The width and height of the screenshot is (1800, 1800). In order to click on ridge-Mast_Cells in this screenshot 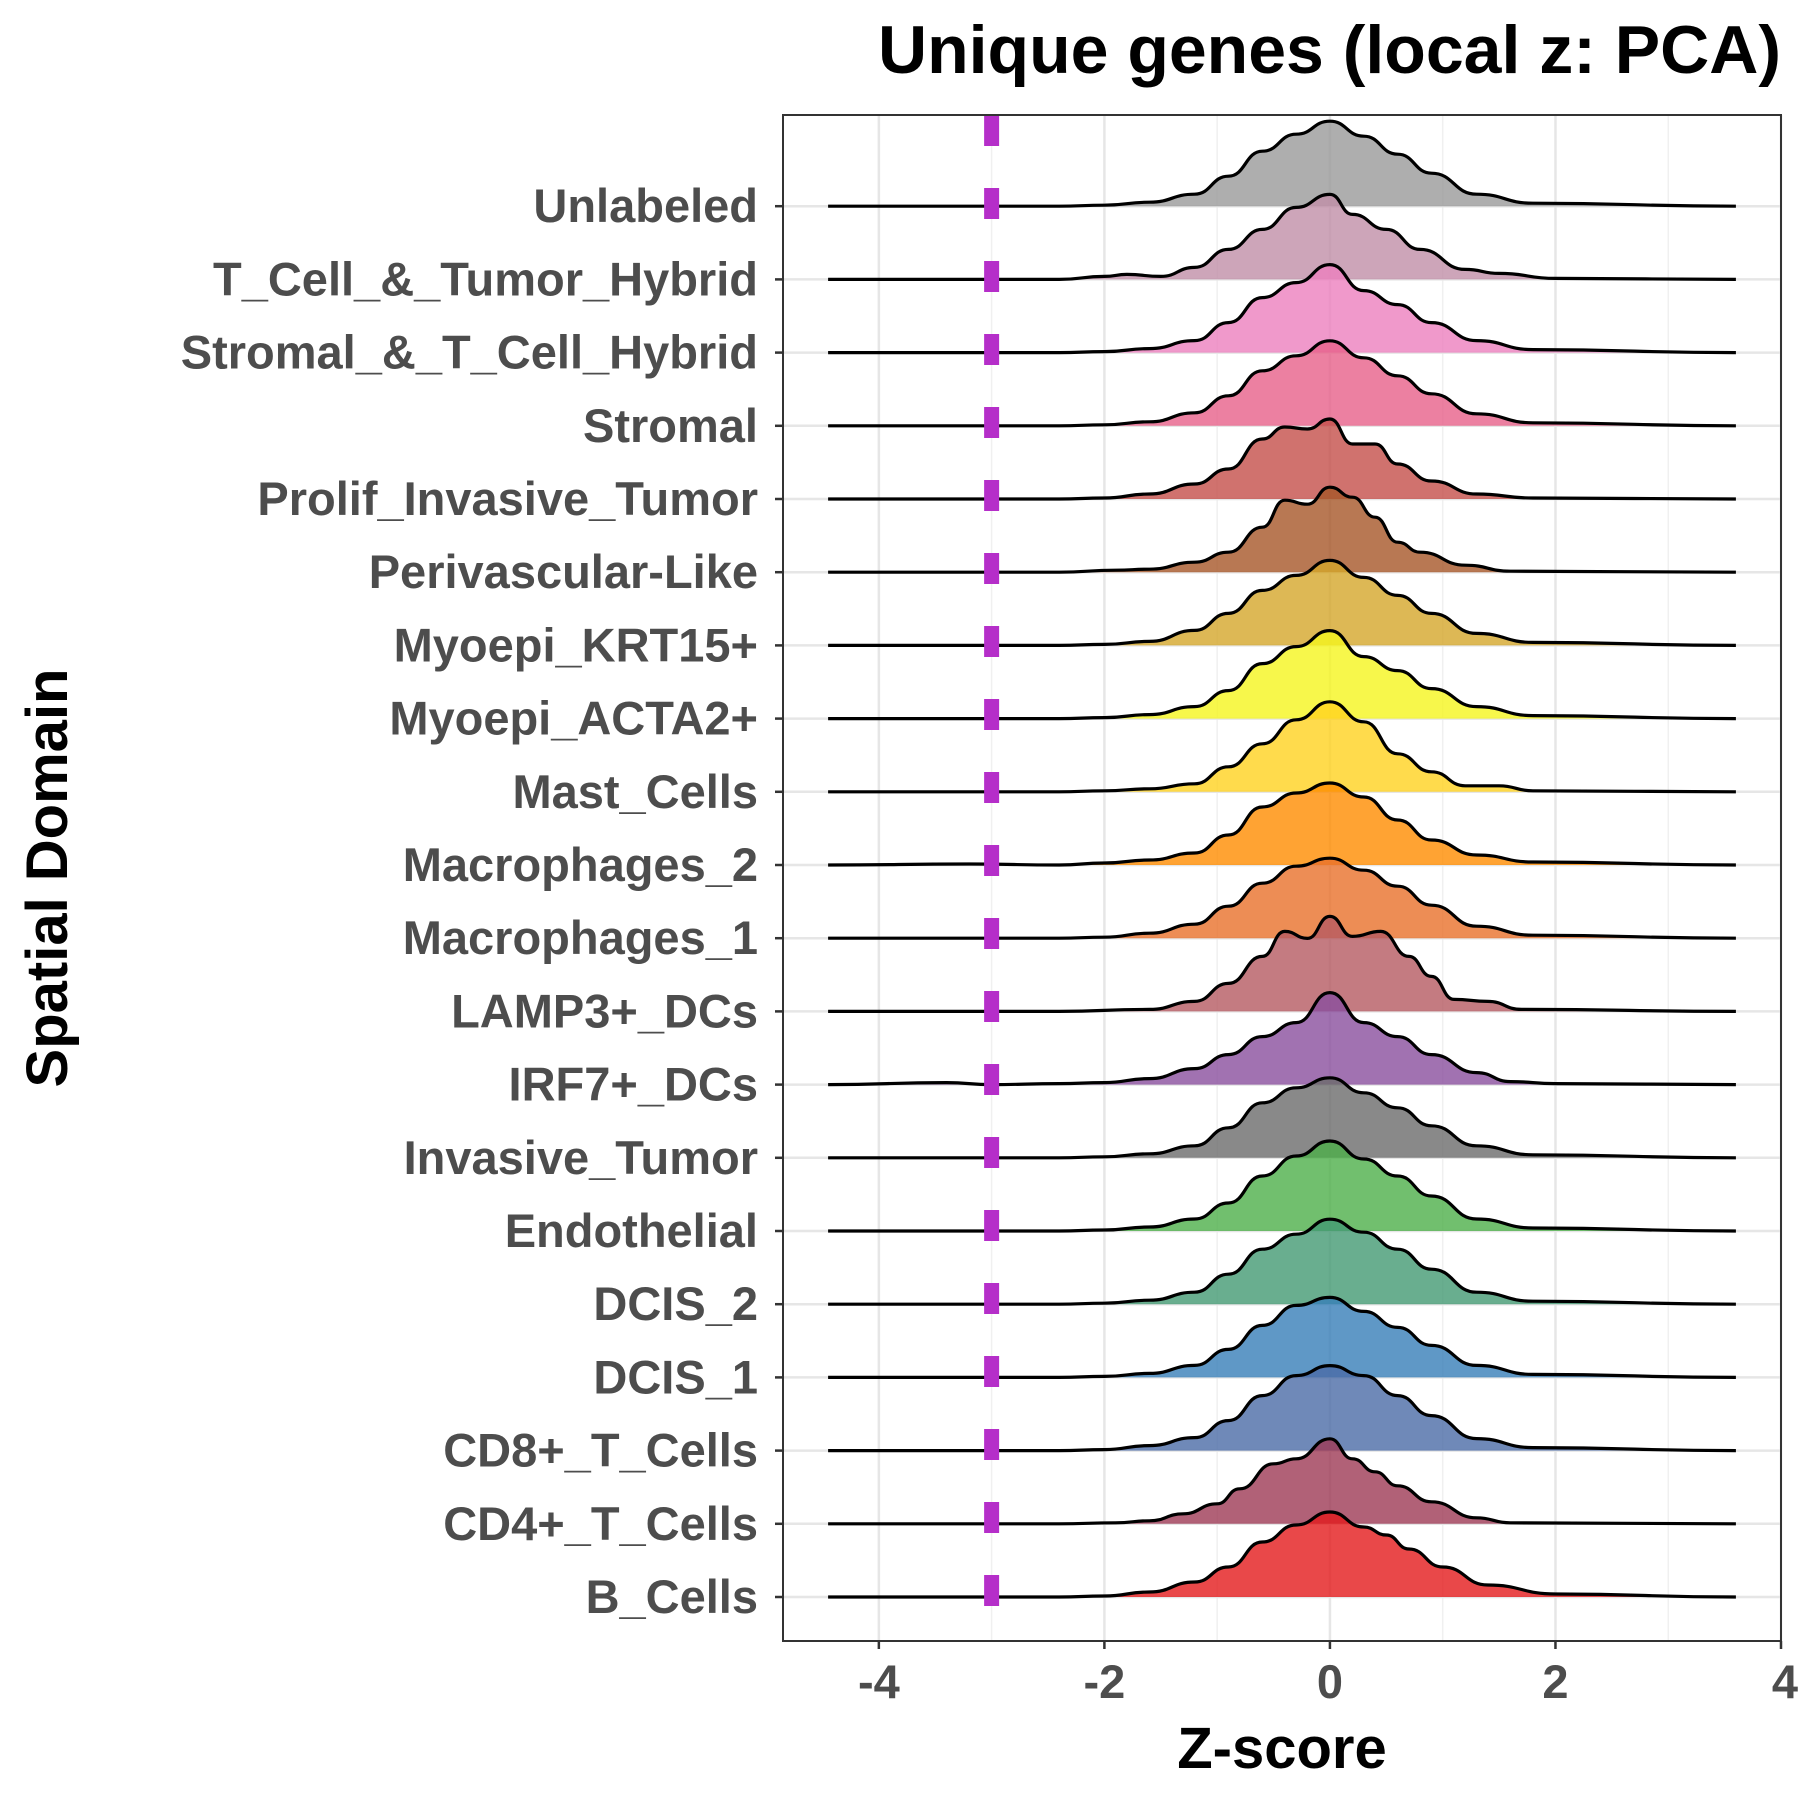, I will do `click(1282, 747)`.